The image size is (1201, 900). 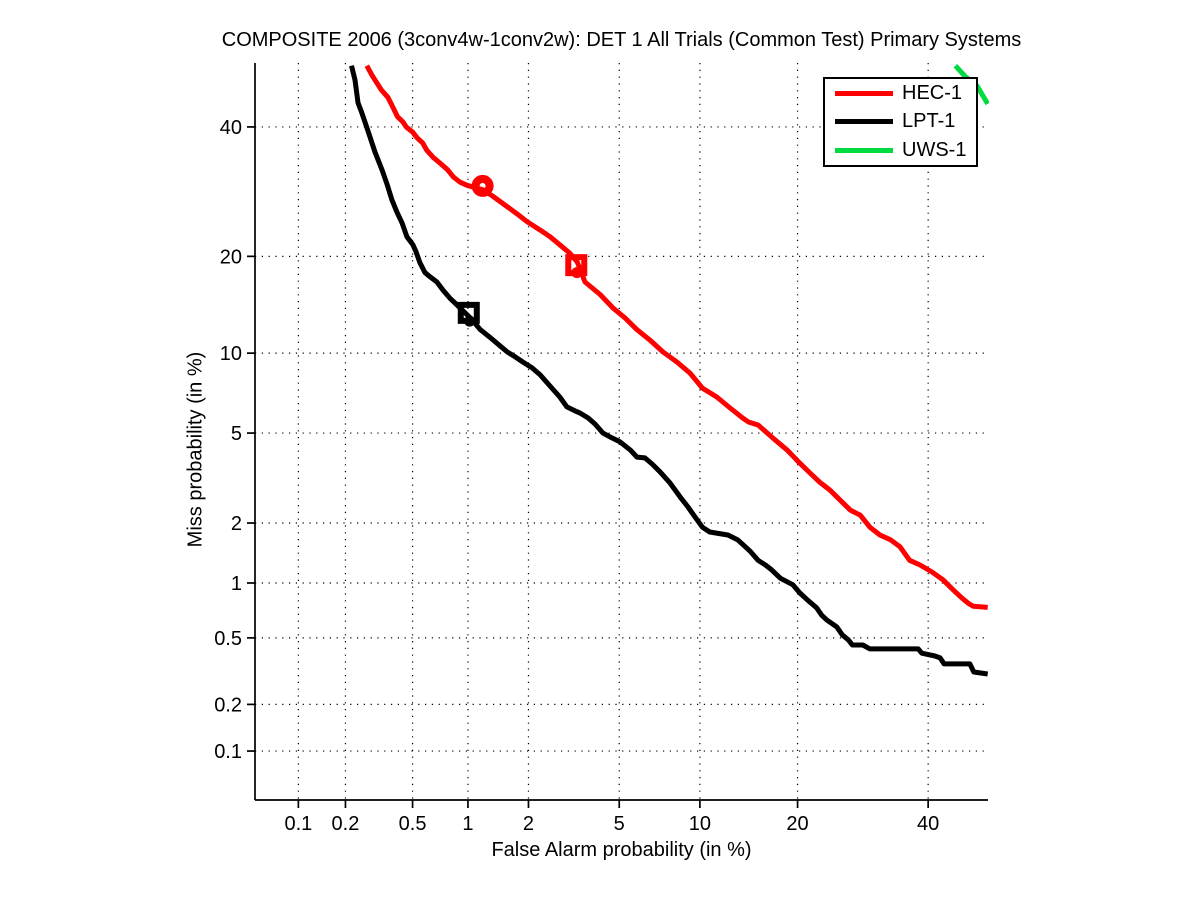 What do you see at coordinates (231, 354) in the screenshot?
I see `y-tick-label-10: 10` at bounding box center [231, 354].